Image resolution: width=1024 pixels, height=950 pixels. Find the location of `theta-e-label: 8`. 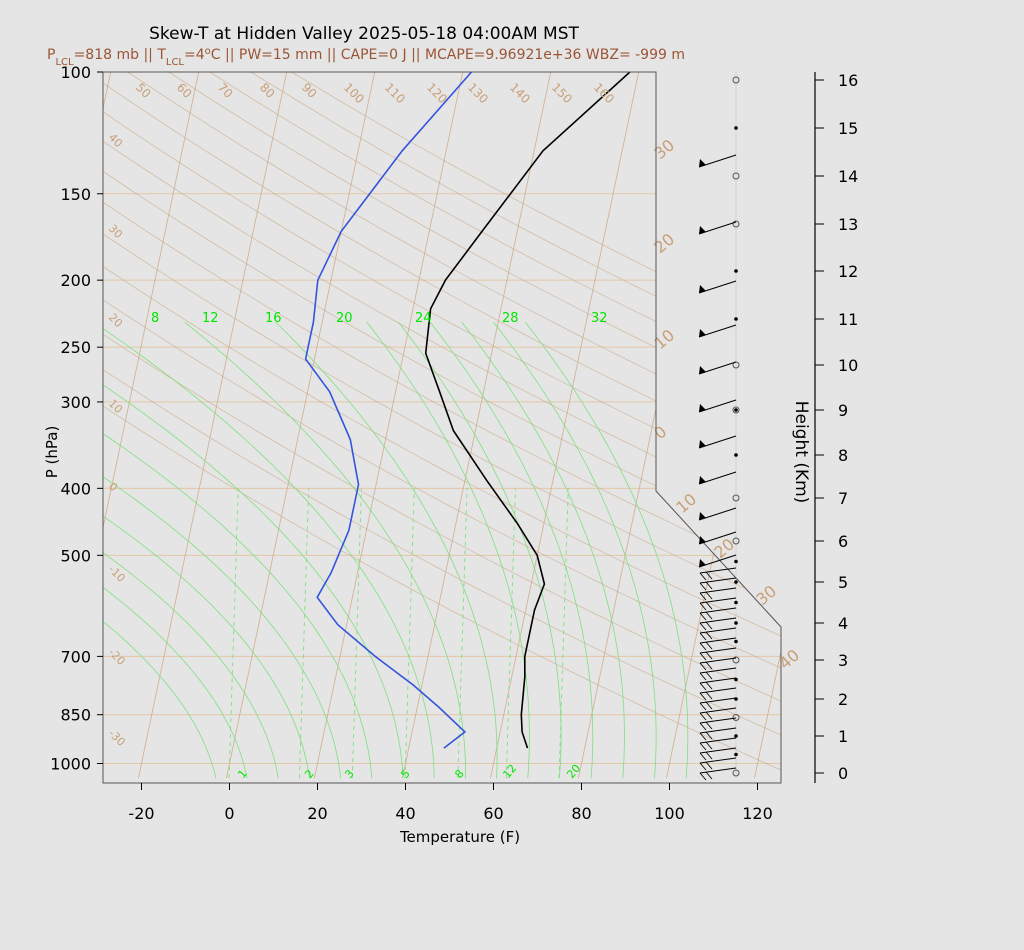

theta-e-label: 8 is located at coordinates (155, 318).